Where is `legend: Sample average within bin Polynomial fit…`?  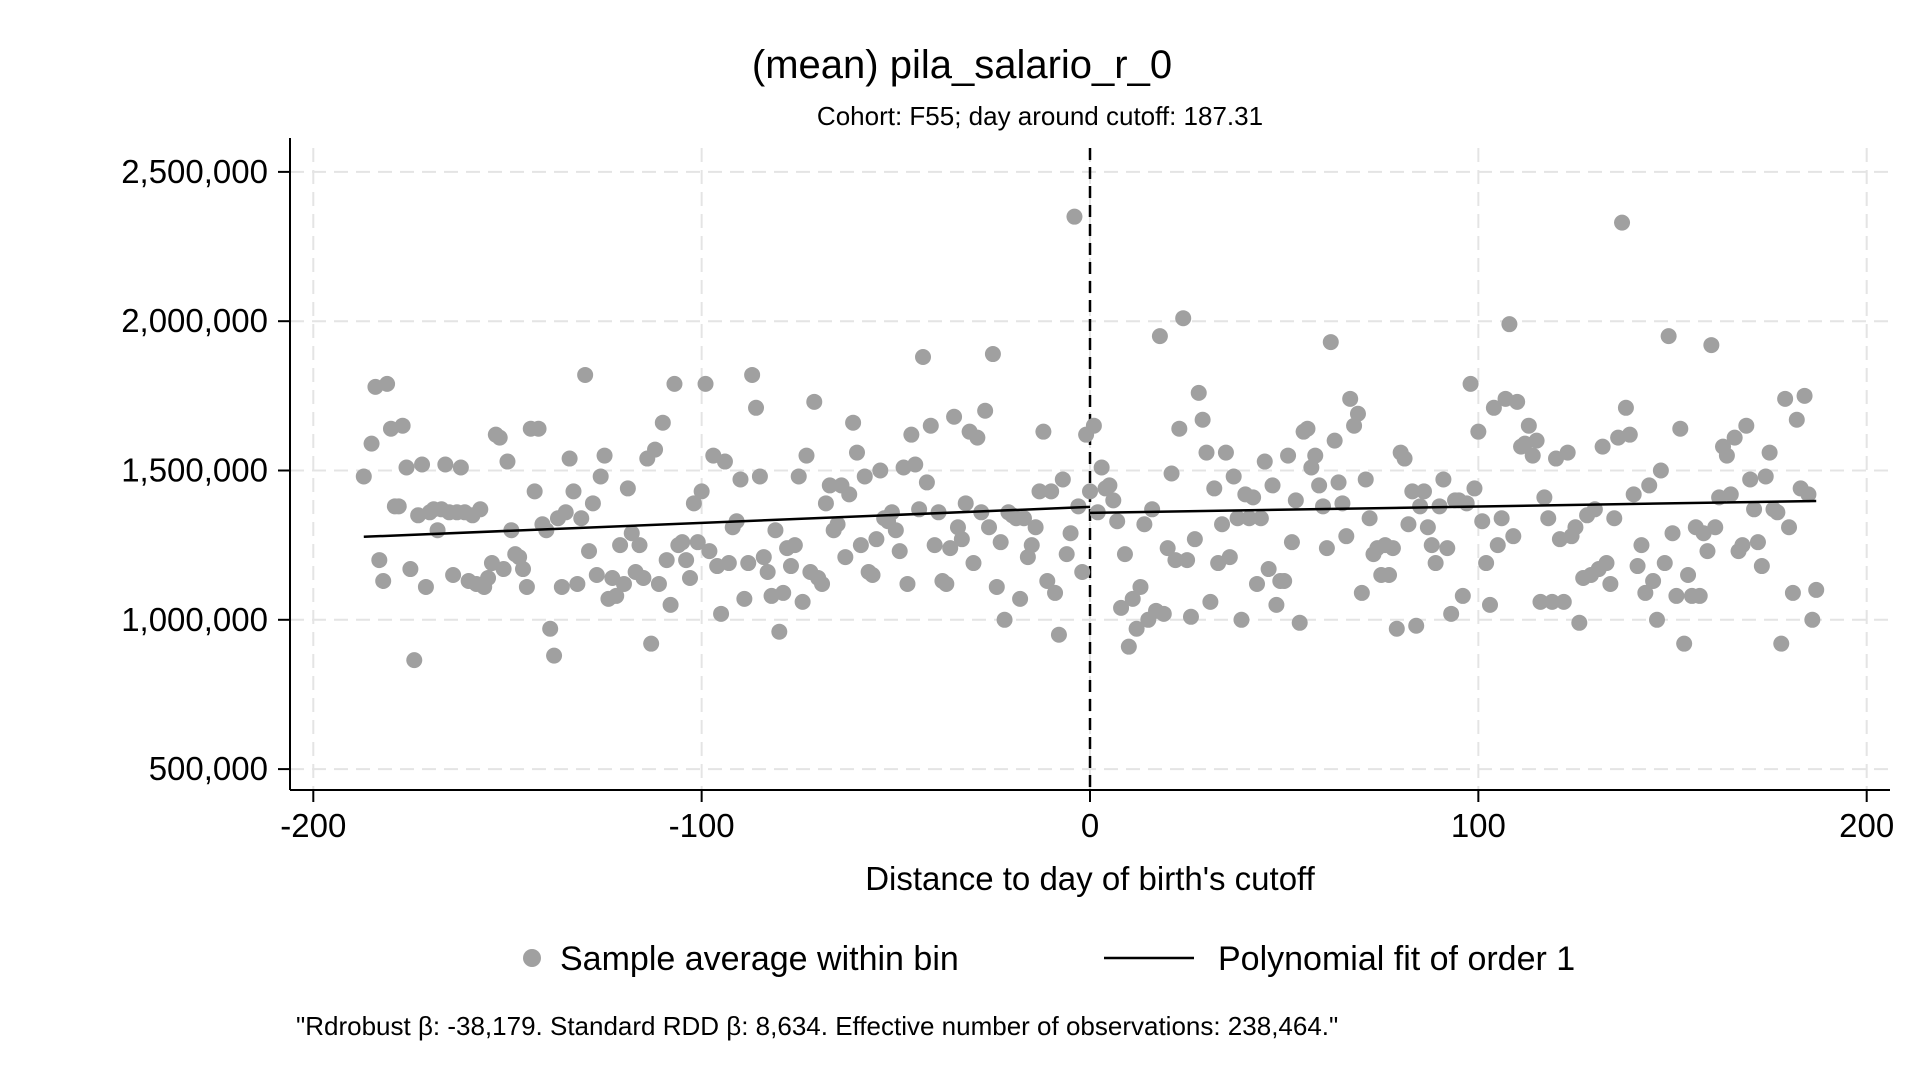 legend: Sample average within bin Polynomial fit… is located at coordinates (1049, 959).